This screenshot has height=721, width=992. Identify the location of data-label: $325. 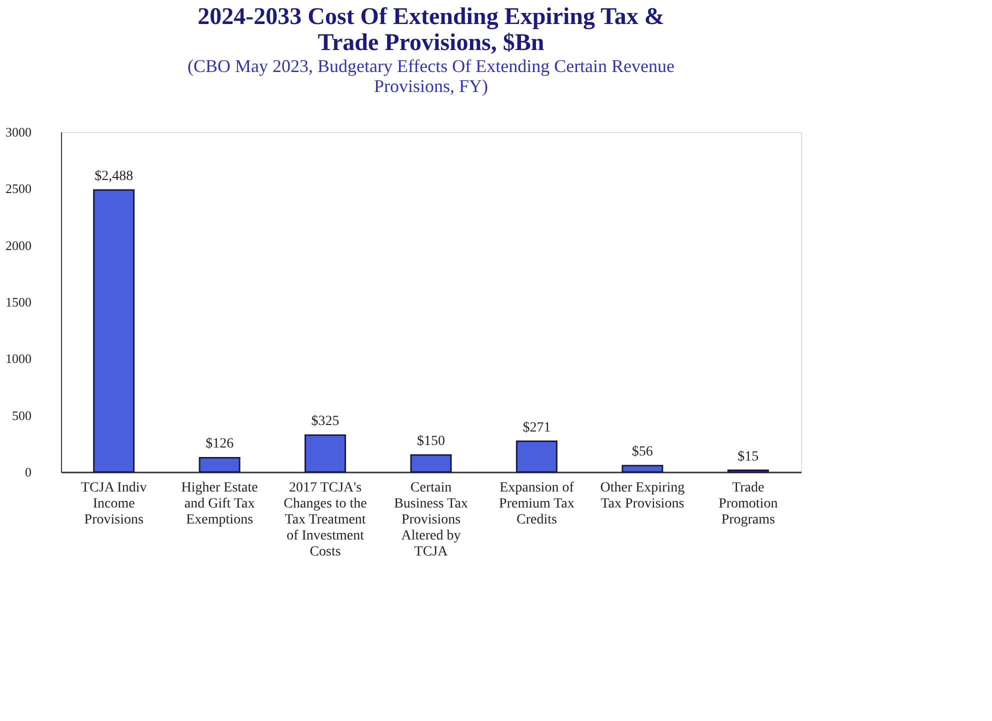
(325, 422).